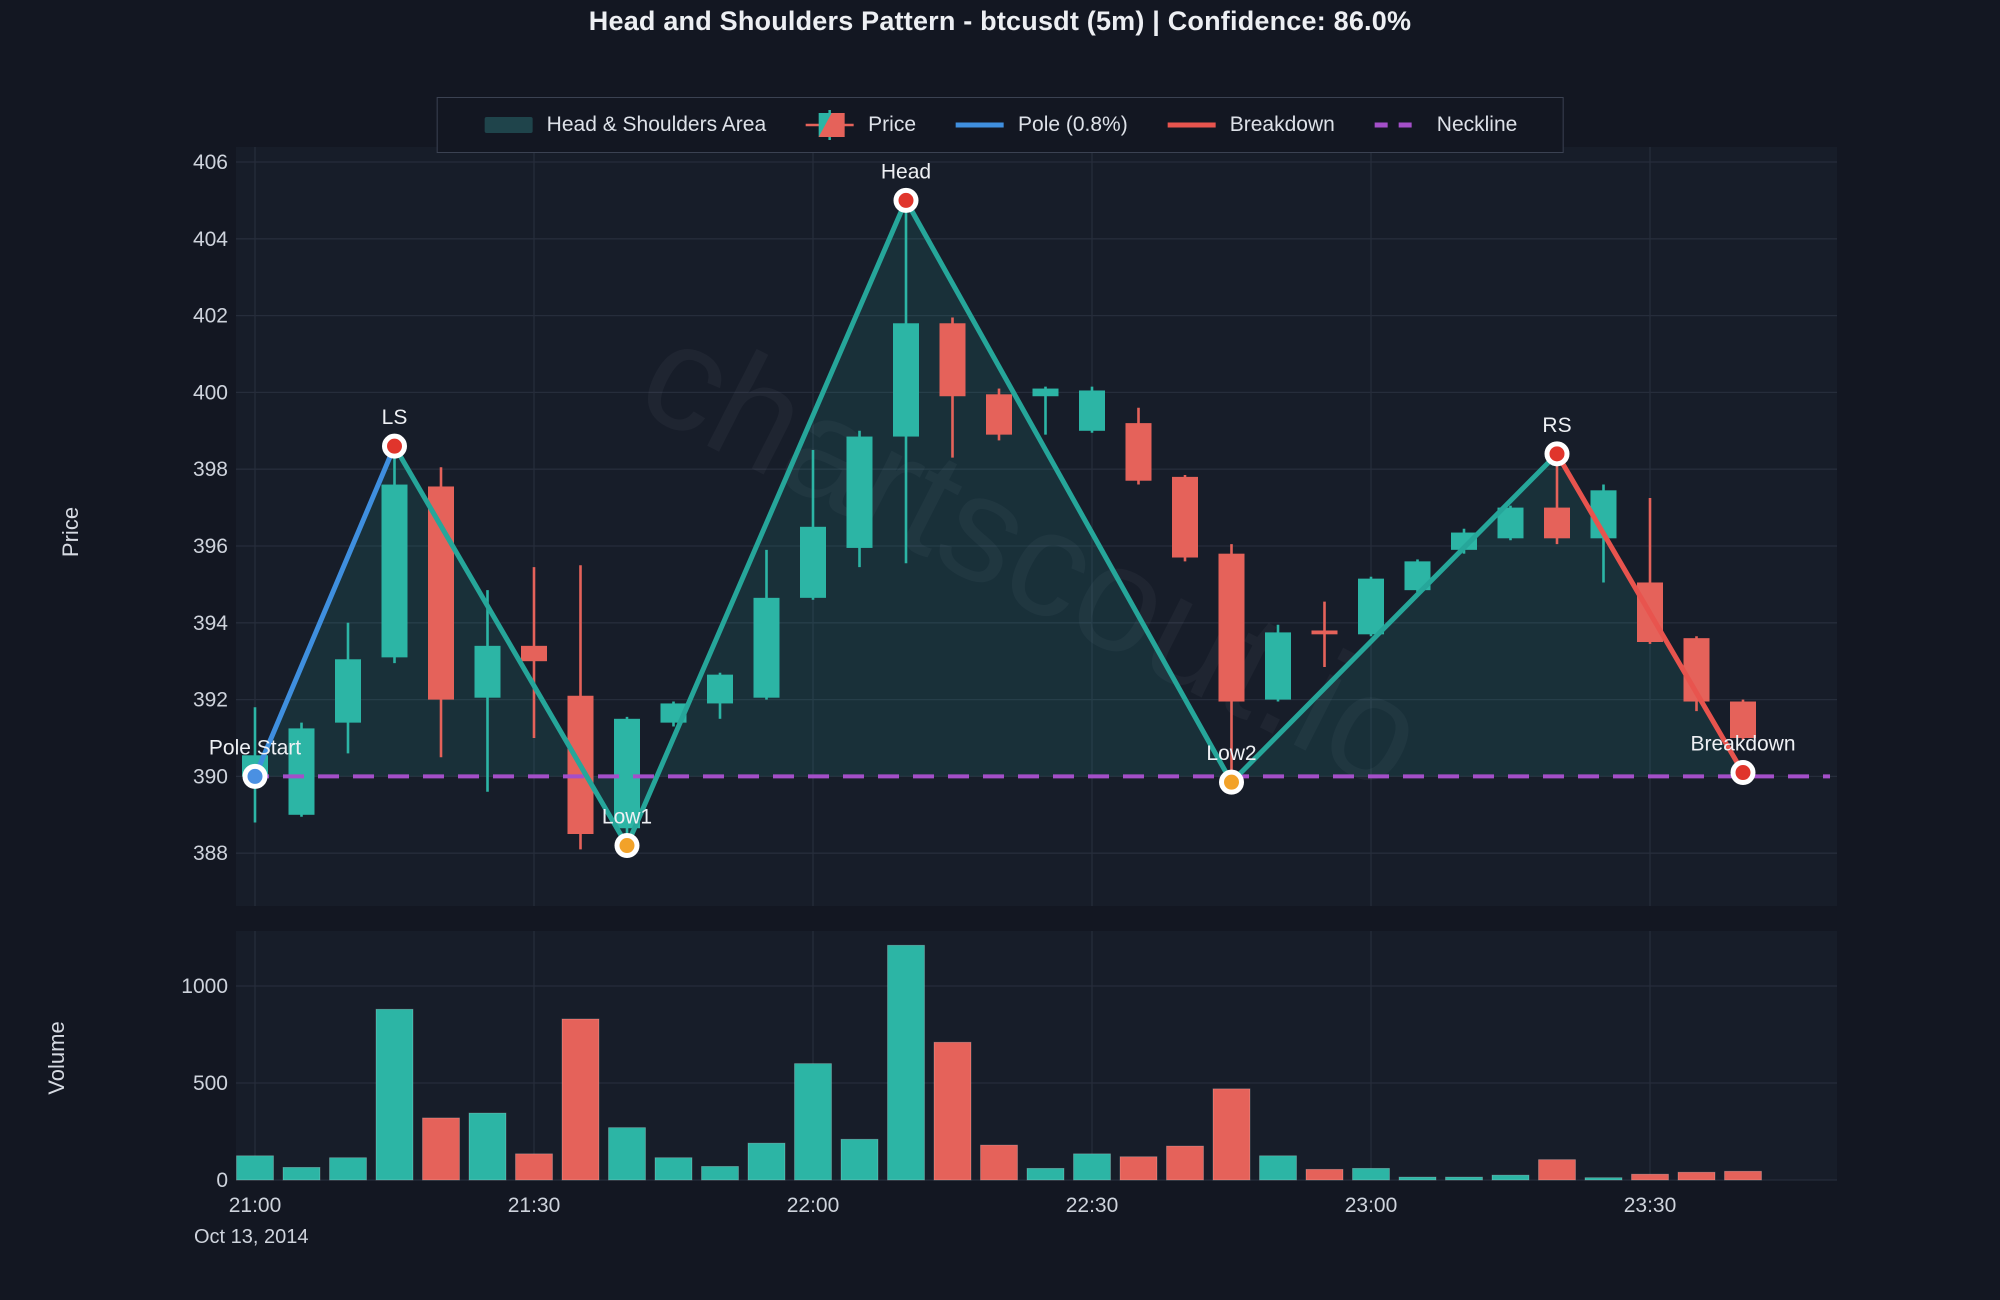 Image resolution: width=2000 pixels, height=1300 pixels. Describe the element at coordinates (255, 776) in the screenshot. I see `marker-pole-start` at that location.